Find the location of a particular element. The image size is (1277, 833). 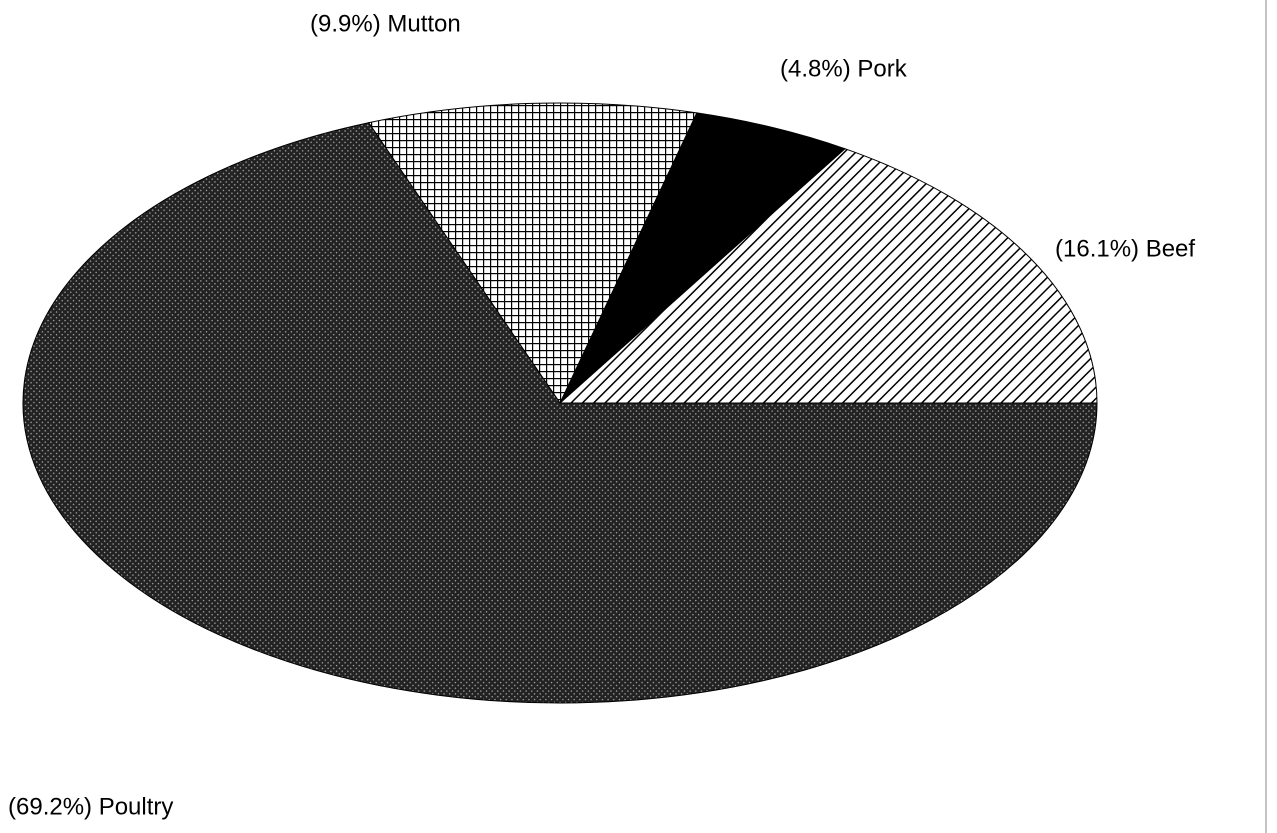

slice-label: (9.9%) Mutton is located at coordinates (385, 23).